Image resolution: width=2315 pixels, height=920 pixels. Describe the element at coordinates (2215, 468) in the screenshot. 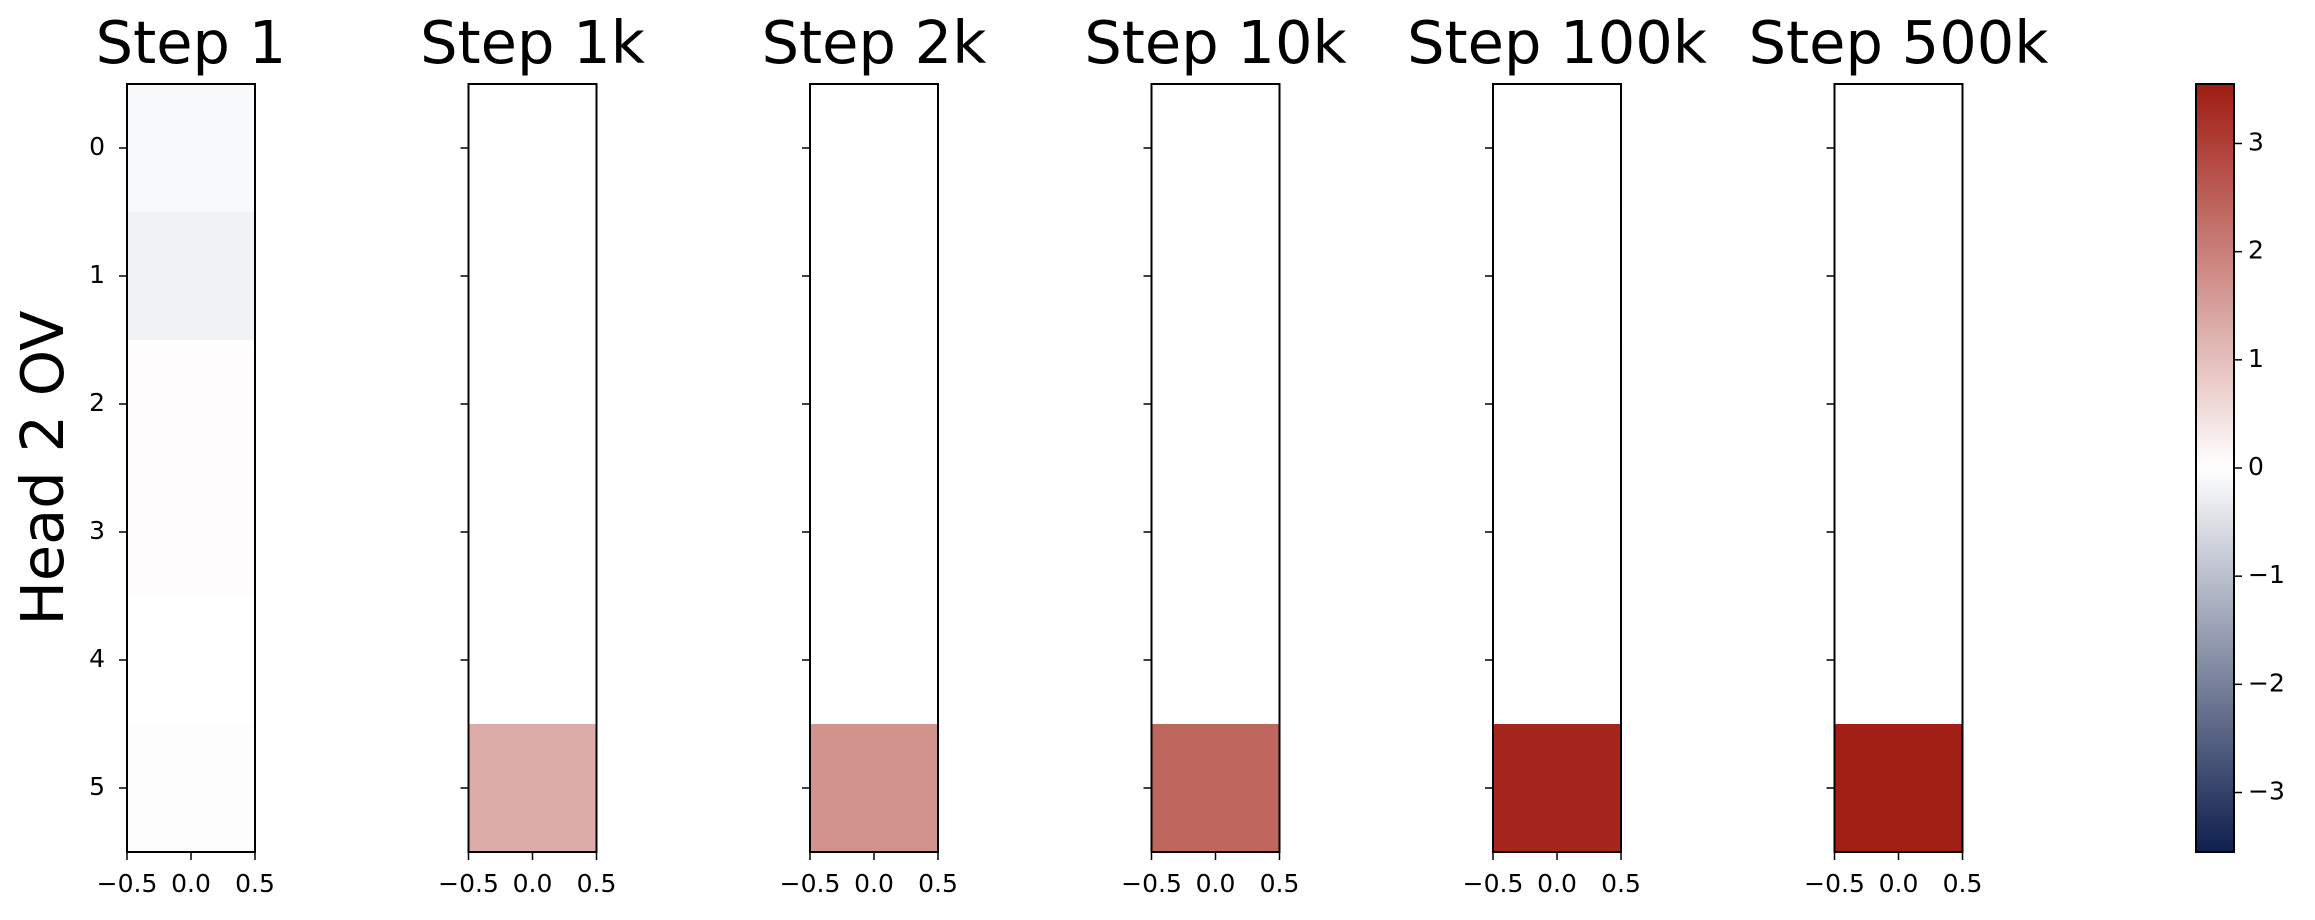

I see `colorbar` at that location.